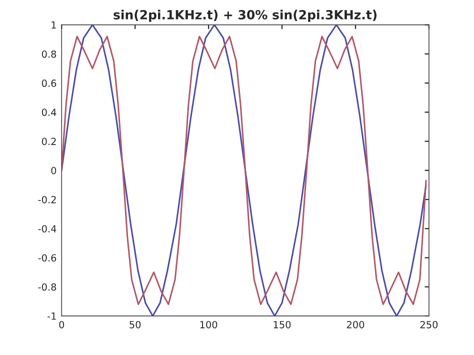 The image size is (474, 355). What do you see at coordinates (47, 287) in the screenshot?
I see `y-tick-label: -0.8` at bounding box center [47, 287].